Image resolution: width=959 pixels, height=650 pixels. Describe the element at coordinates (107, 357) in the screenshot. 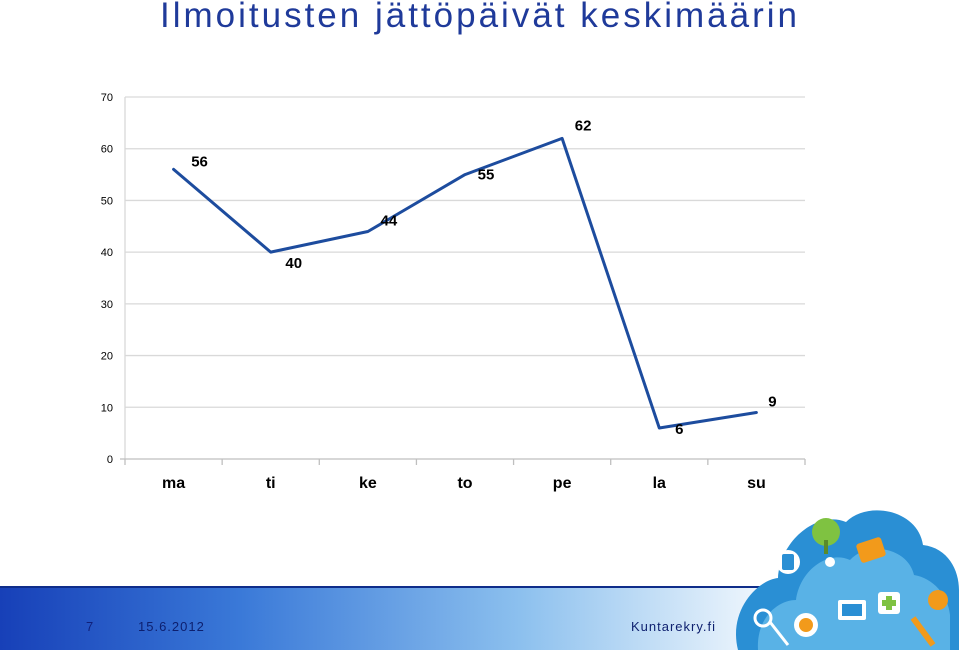

I see `y-tick-label: 20` at that location.